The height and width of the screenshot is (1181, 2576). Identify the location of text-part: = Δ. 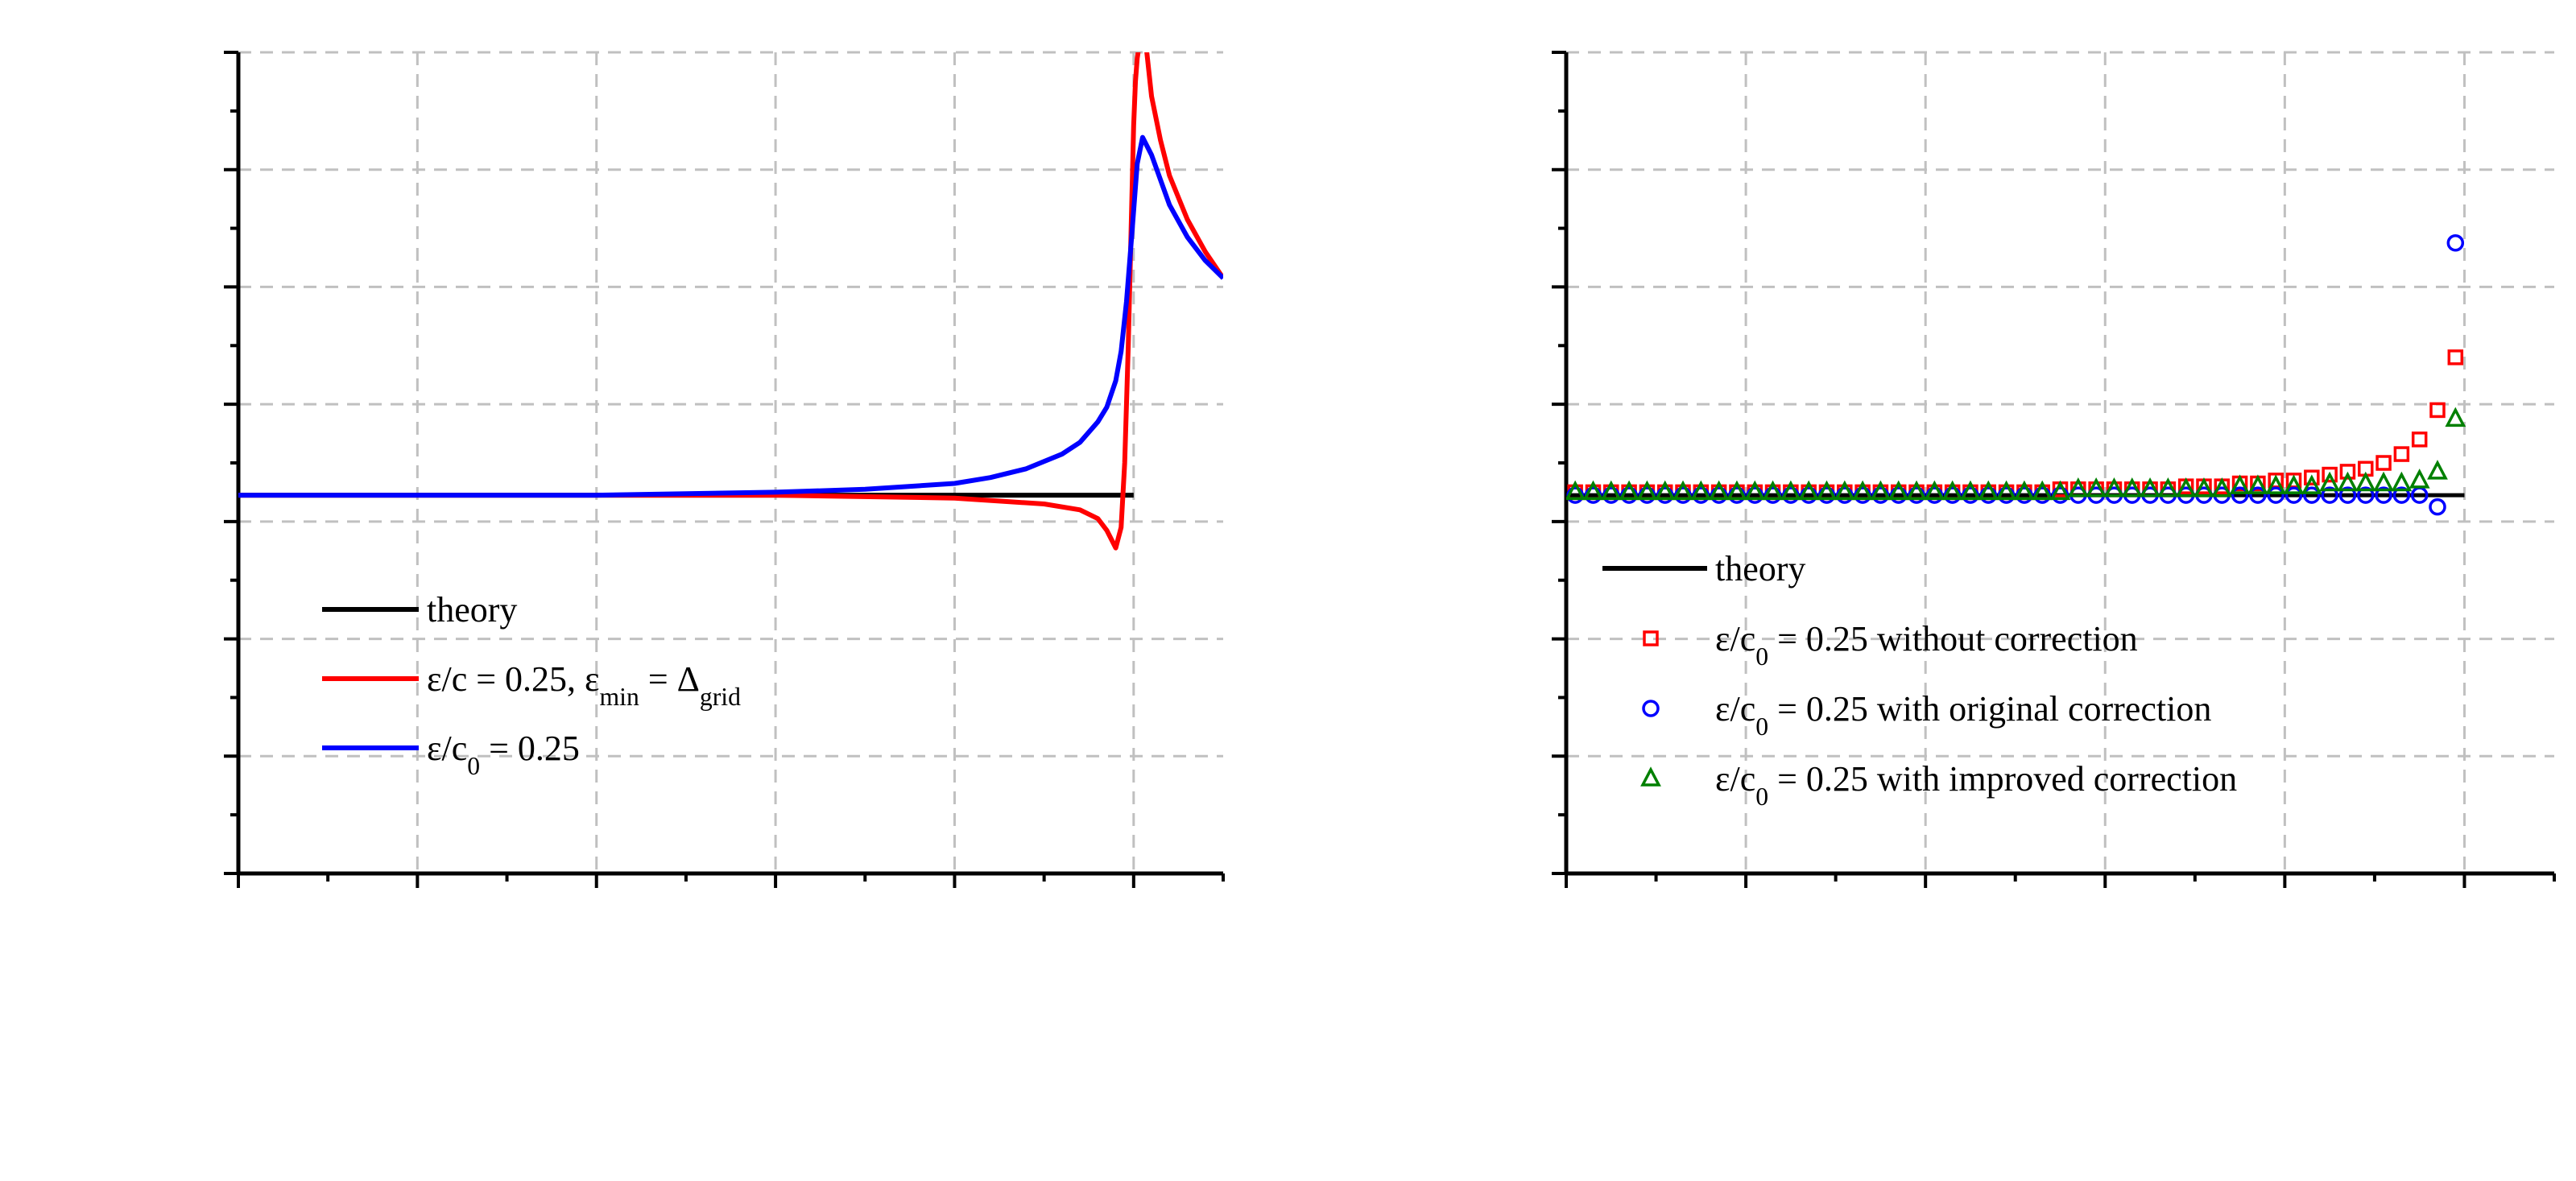
(669, 679).